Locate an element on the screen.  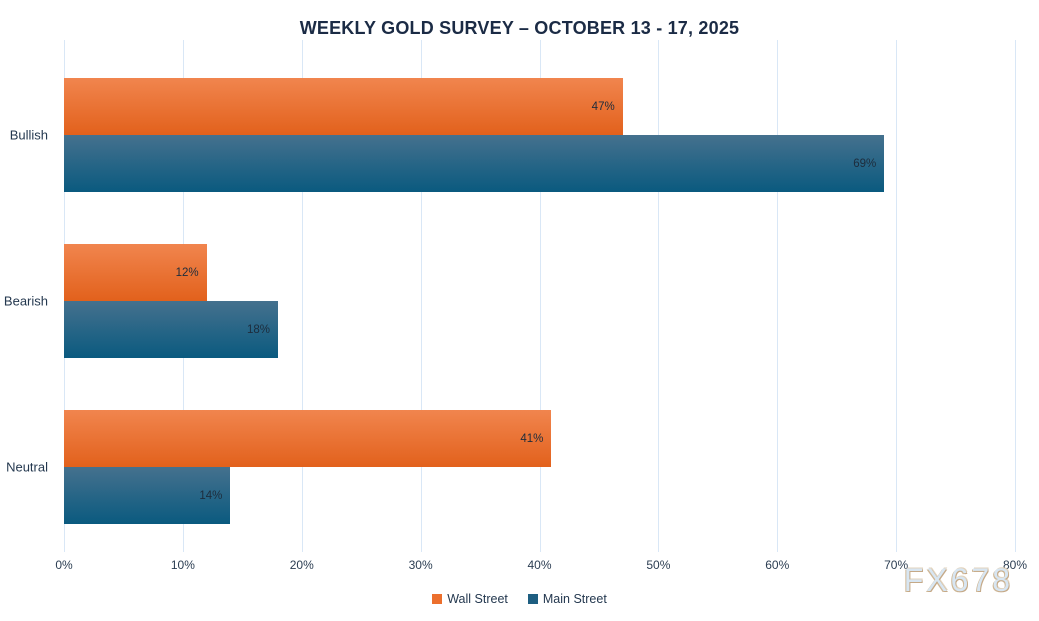
category-label-bullish: Bullish is located at coordinates (28, 135).